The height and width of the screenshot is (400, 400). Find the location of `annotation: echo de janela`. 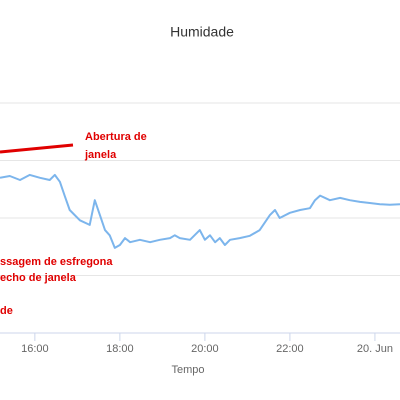

annotation: echo de janela is located at coordinates (38, 278).